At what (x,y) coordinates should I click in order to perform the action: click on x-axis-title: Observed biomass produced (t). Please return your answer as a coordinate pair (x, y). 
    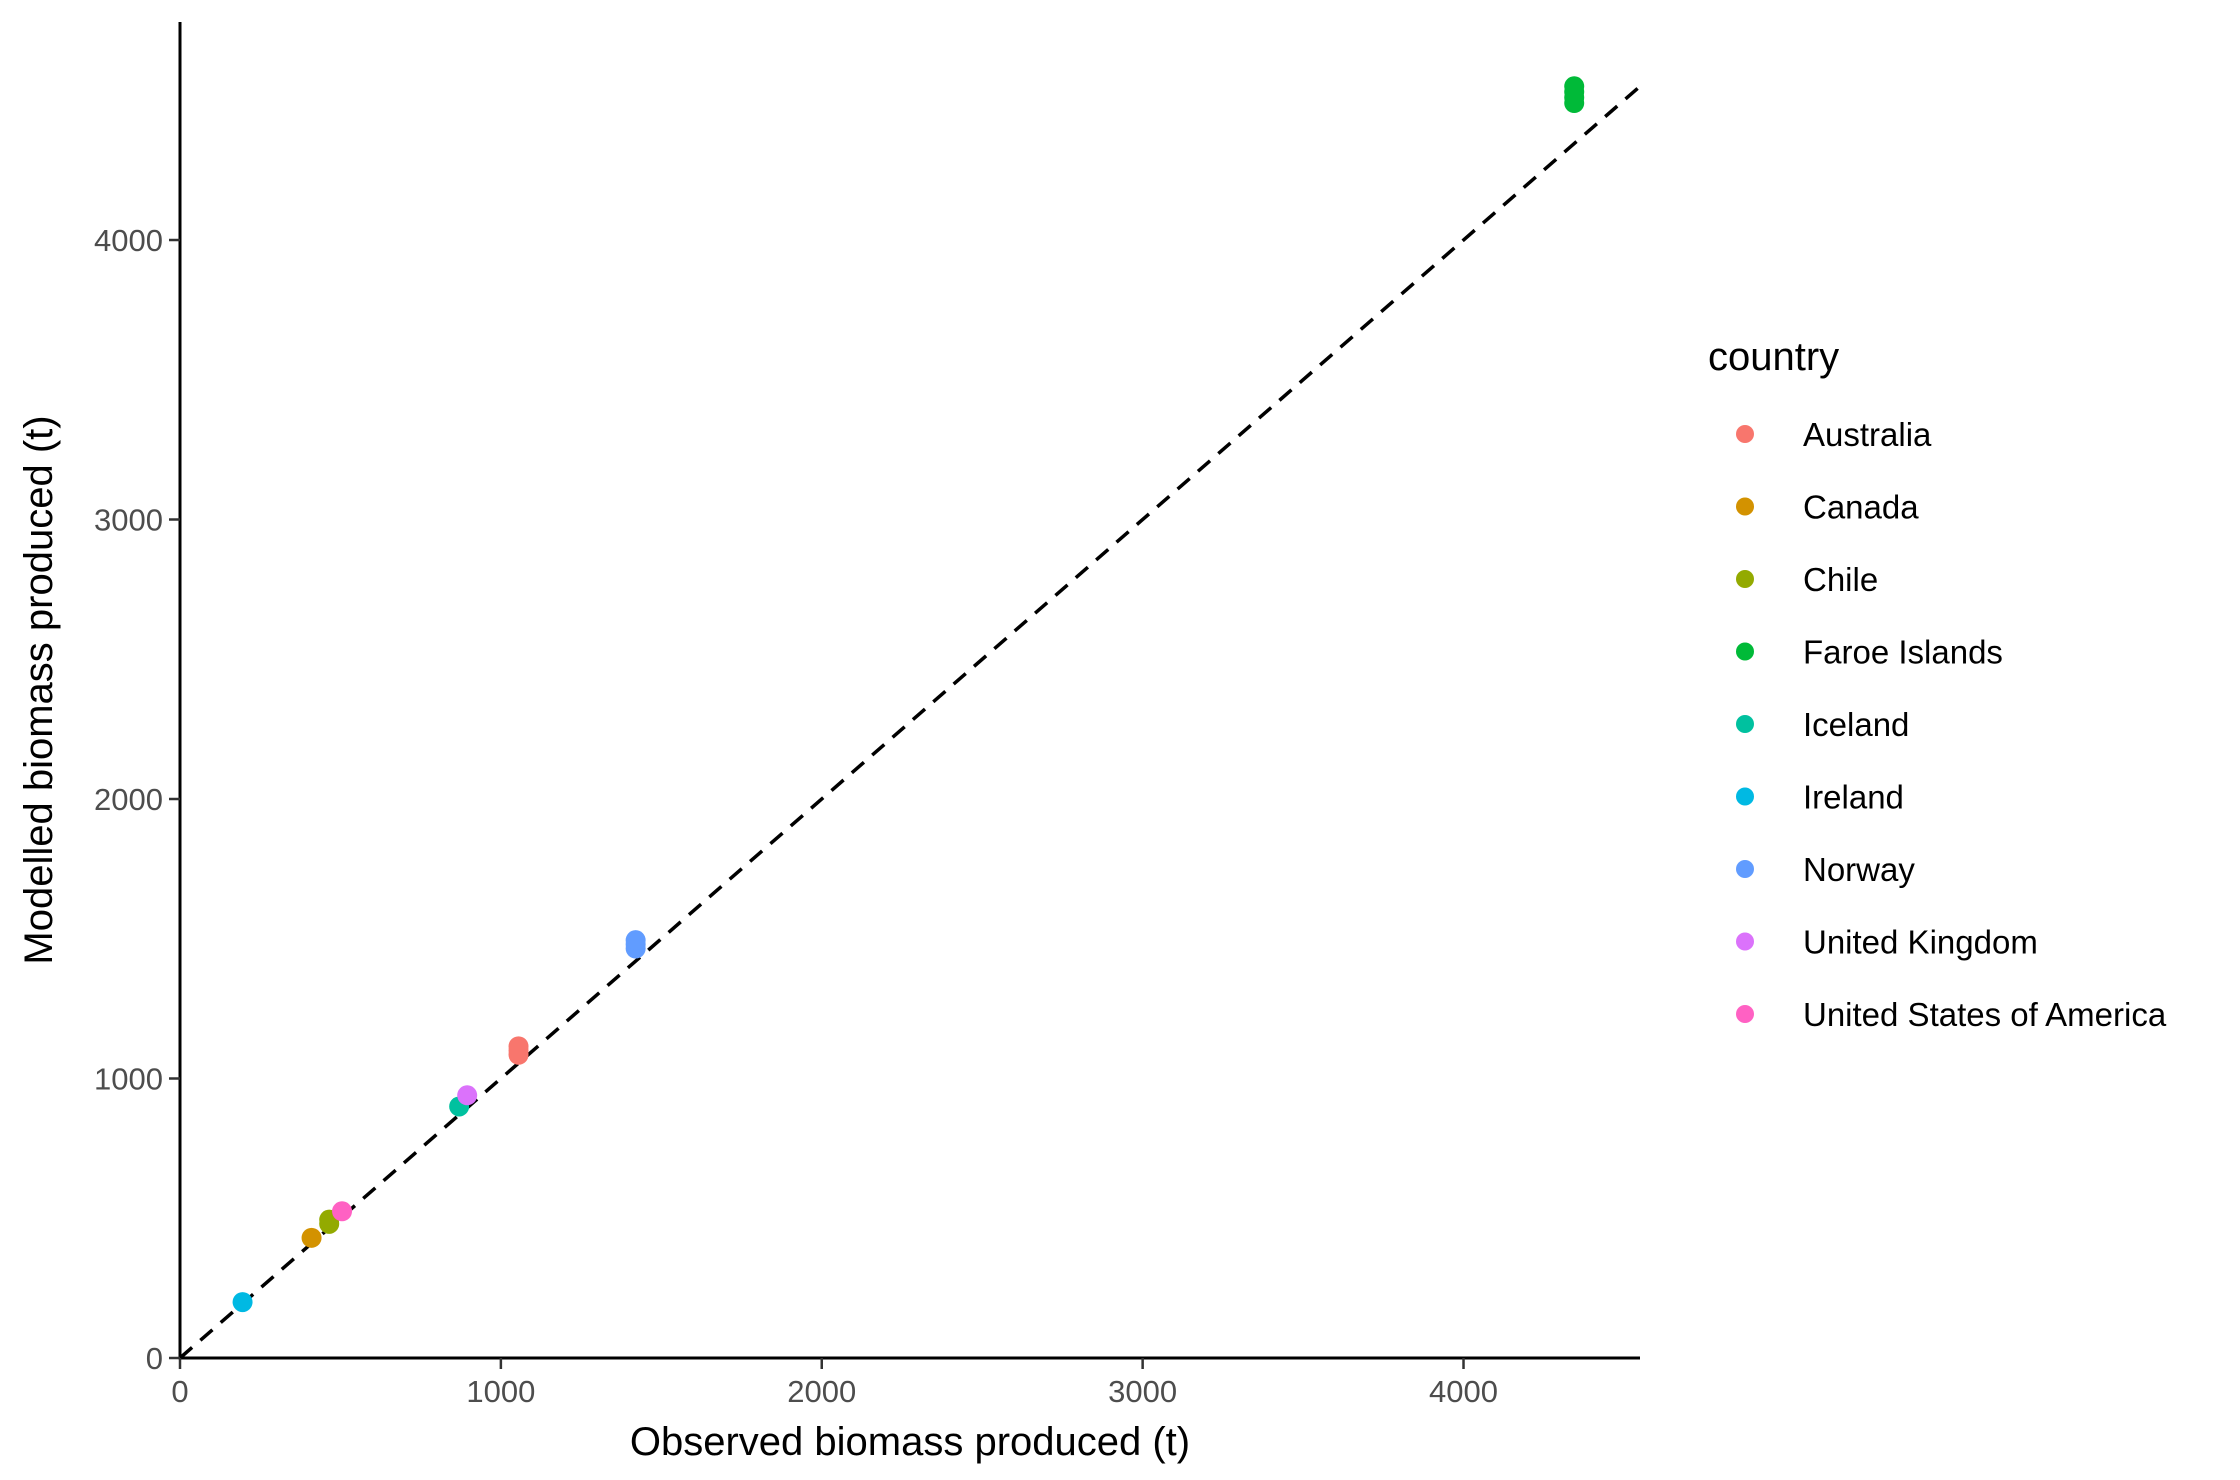
    Looking at the image, I should click on (910, 1442).